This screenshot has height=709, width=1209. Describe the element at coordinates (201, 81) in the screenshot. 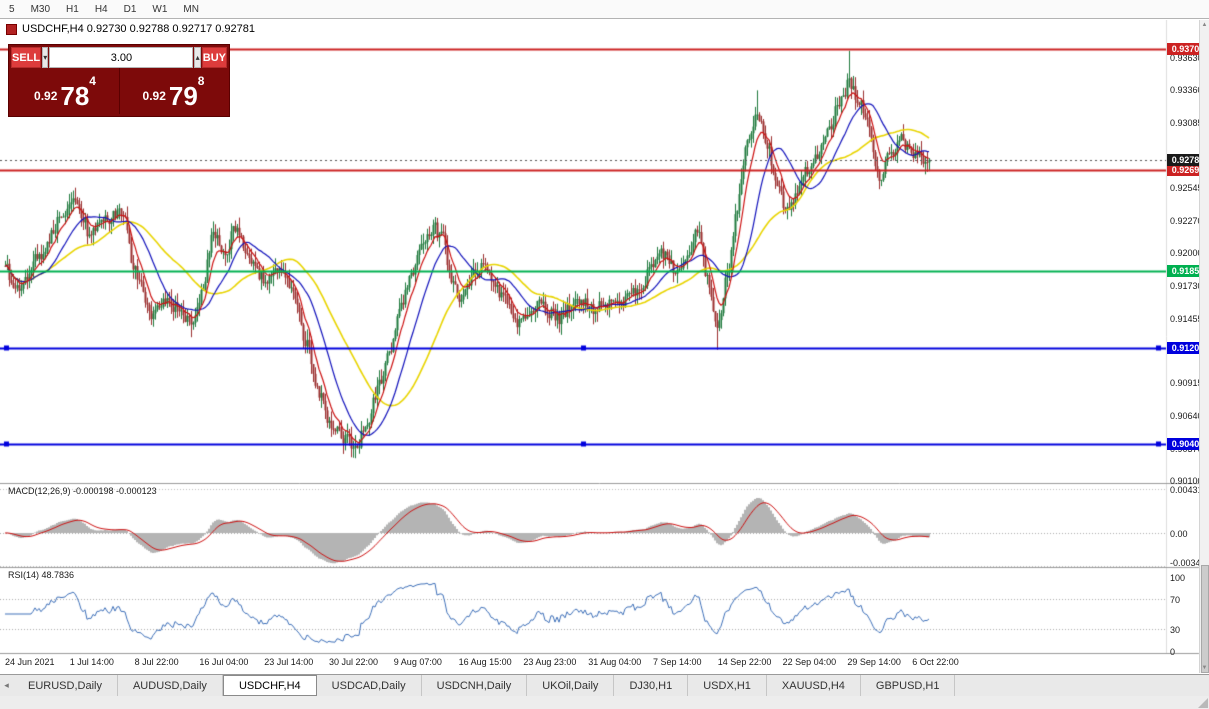

I see `buy-price-sup: 8` at that location.